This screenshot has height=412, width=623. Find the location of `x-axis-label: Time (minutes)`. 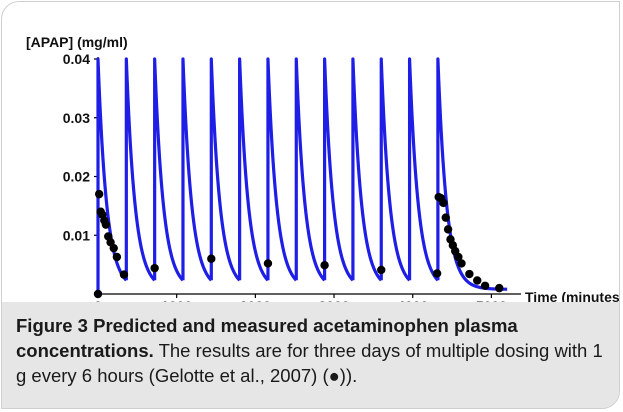

x-axis-label: Time (minutes) is located at coordinates (572, 295).